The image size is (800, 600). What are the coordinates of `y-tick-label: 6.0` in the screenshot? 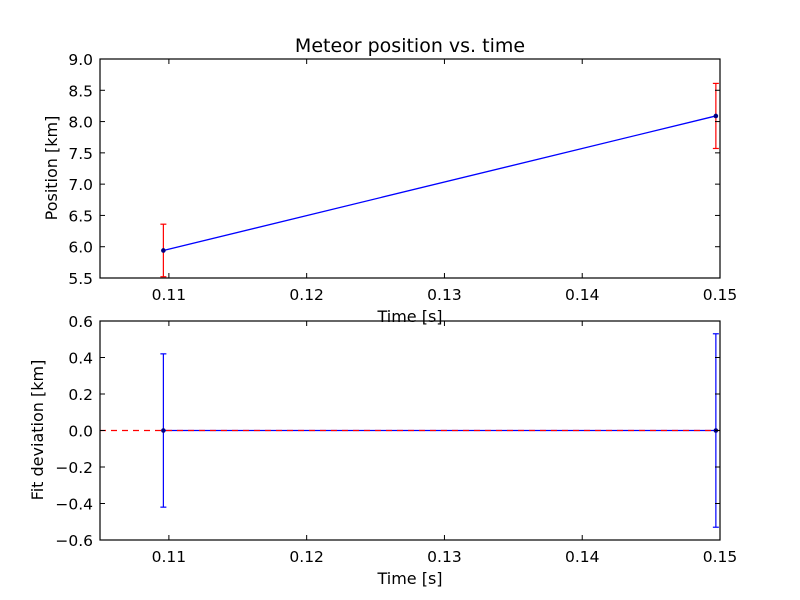 It's located at (80, 248).